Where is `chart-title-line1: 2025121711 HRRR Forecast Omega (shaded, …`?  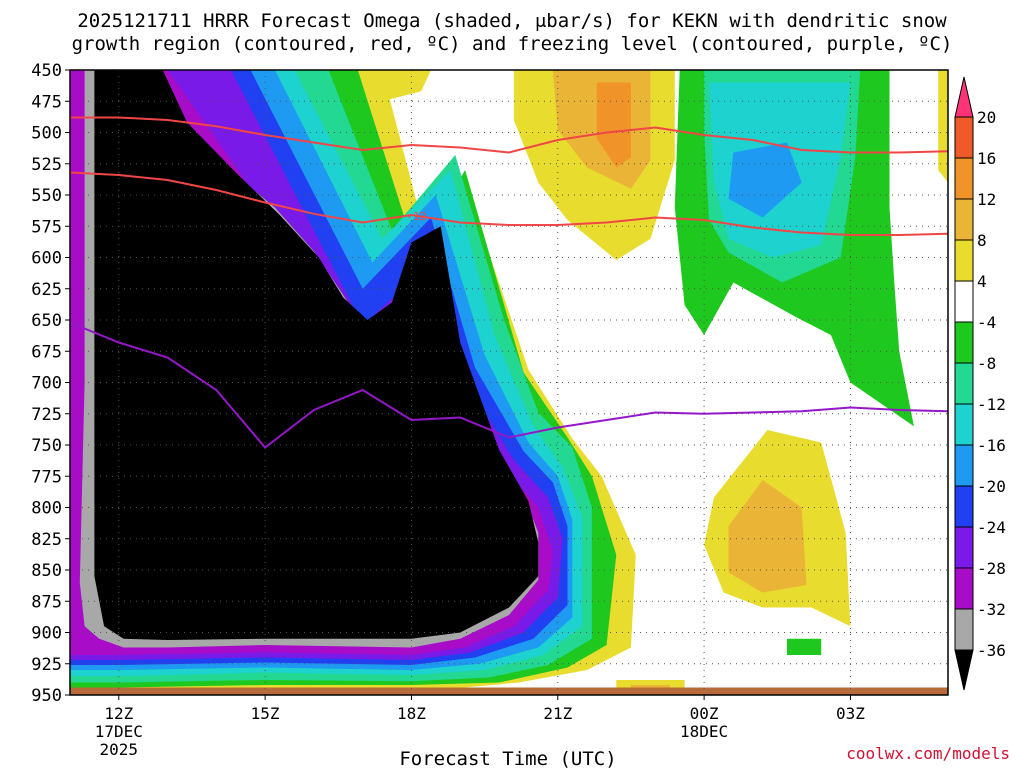
chart-title-line1: 2025121711 HRRR Forecast Omega (shaded, … is located at coordinates (512, 21).